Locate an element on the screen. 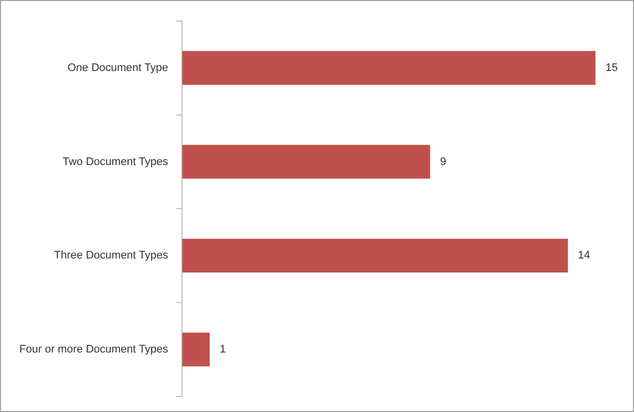 This screenshot has height=412, width=634. y-tick-label: Two Document Types is located at coordinates (115, 162).